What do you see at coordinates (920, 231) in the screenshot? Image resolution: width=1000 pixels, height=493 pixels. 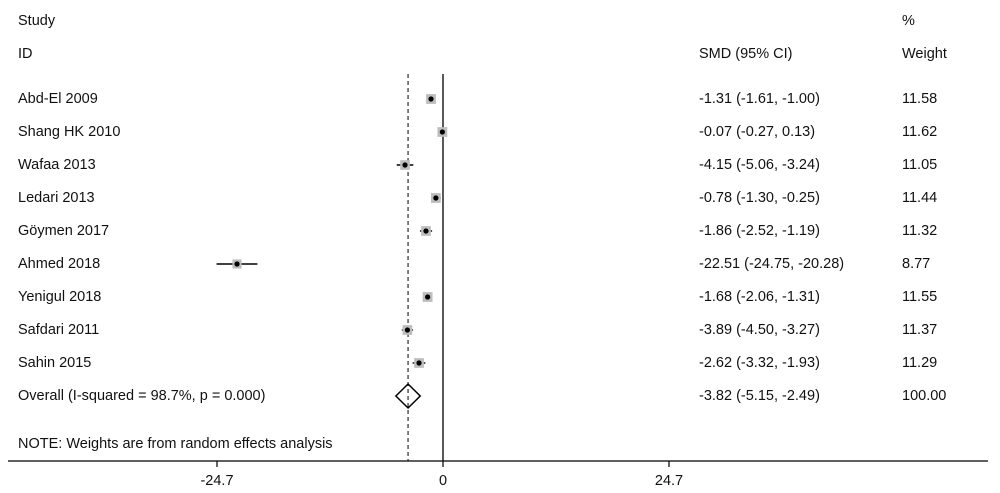 I see `weight-value: 11.32` at bounding box center [920, 231].